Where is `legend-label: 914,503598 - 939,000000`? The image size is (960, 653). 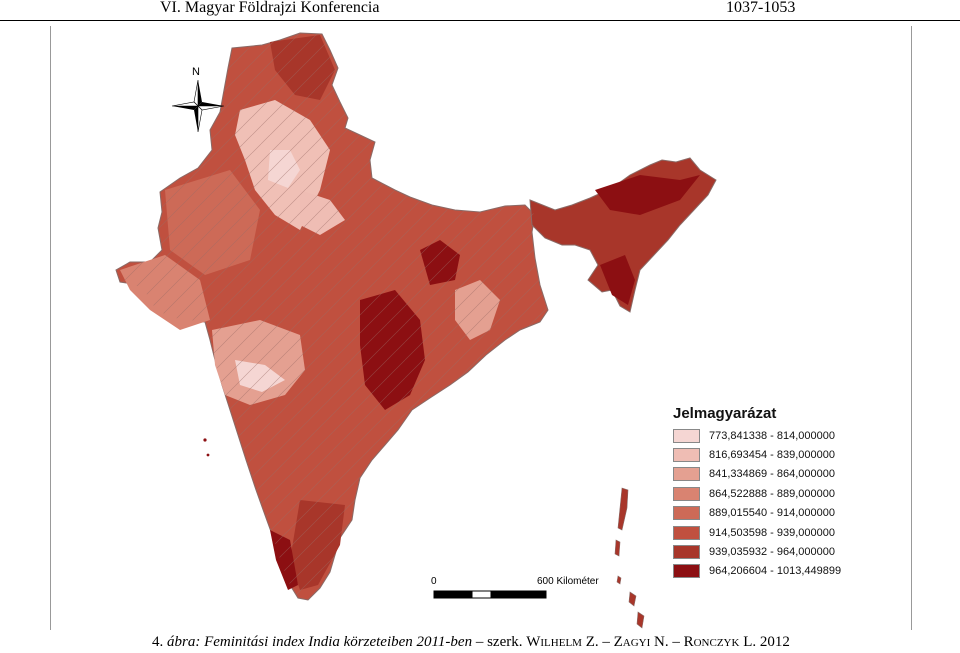 legend-label: 914,503598 - 939,000000 is located at coordinates (772, 532).